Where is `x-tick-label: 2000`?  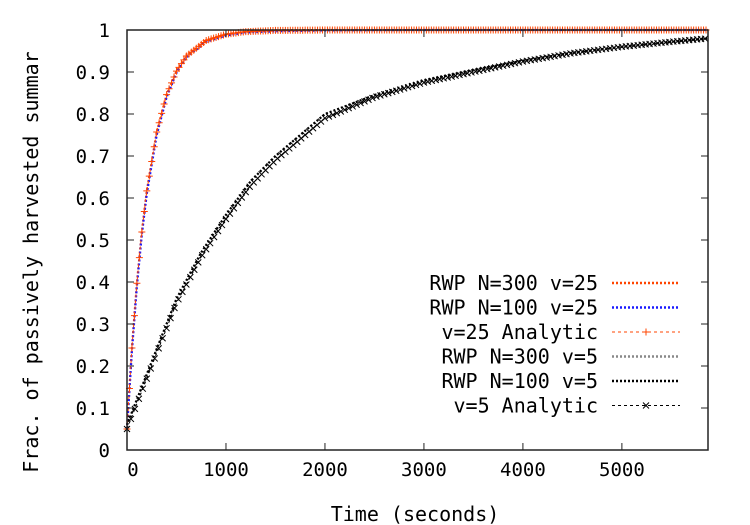 x-tick-label: 2000 is located at coordinates (325, 470).